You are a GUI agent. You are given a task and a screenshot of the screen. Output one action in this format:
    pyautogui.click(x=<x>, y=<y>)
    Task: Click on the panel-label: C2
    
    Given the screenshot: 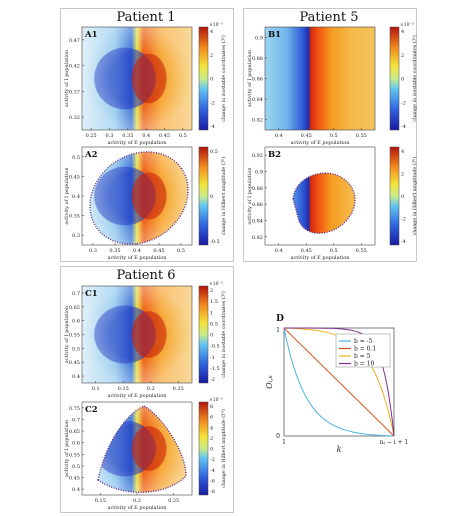 What is the action you would take?
    pyautogui.click(x=91, y=410)
    